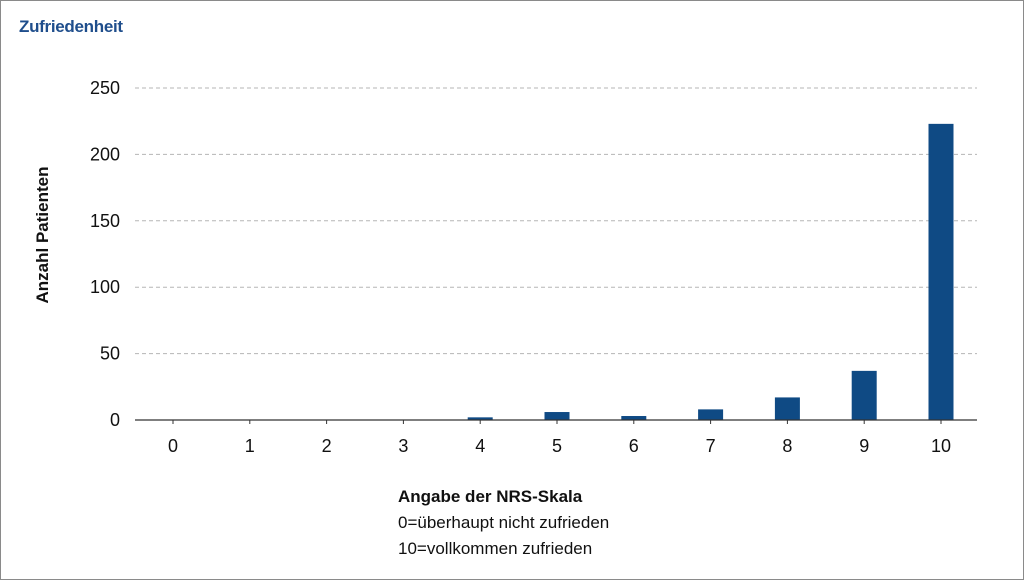 This screenshot has width=1024, height=580. Describe the element at coordinates (711, 446) in the screenshot. I see `x-tick-label-7: 7` at that location.